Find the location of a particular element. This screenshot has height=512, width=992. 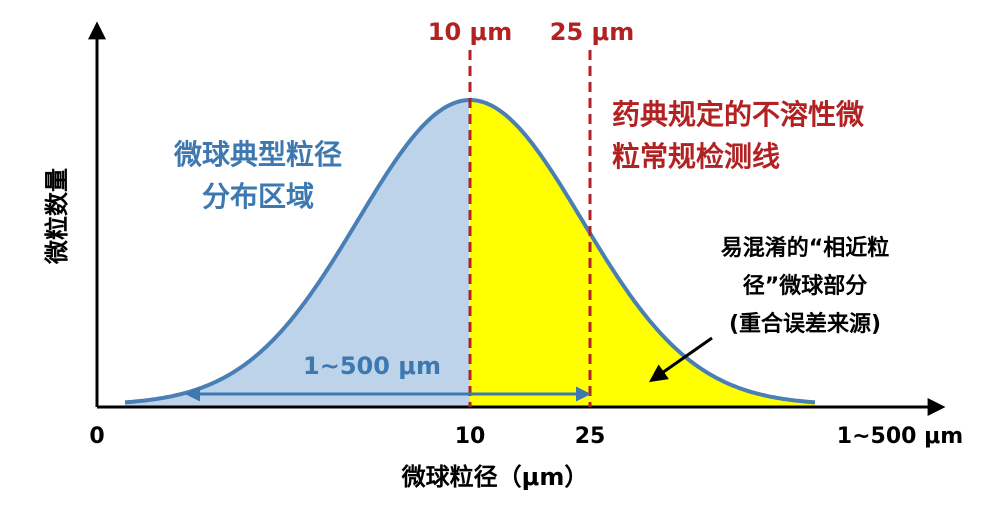

x-label: 1~500 μm is located at coordinates (900, 436).